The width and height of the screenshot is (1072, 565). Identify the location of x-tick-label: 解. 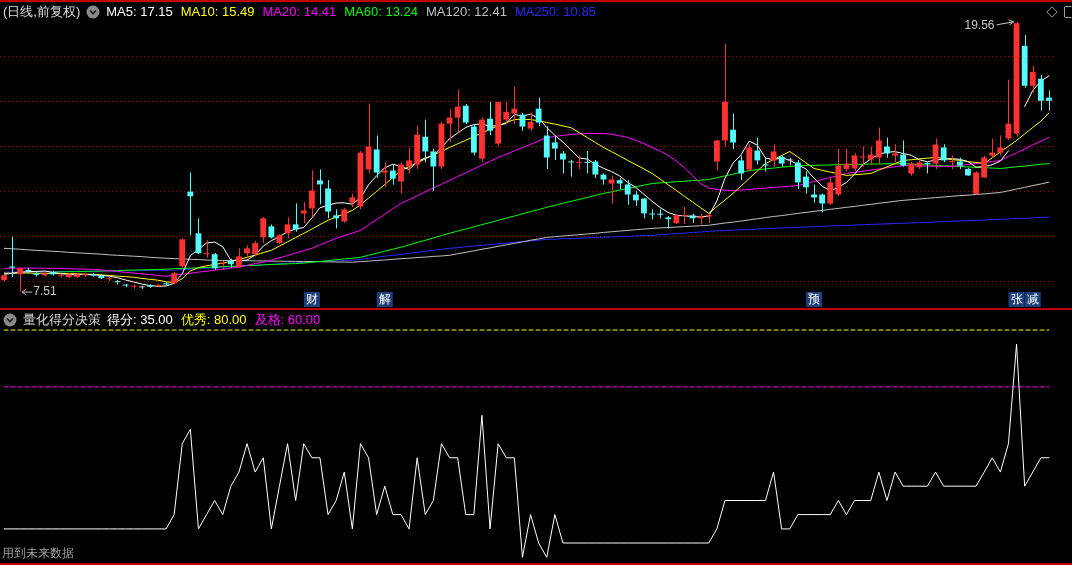
(384, 299).